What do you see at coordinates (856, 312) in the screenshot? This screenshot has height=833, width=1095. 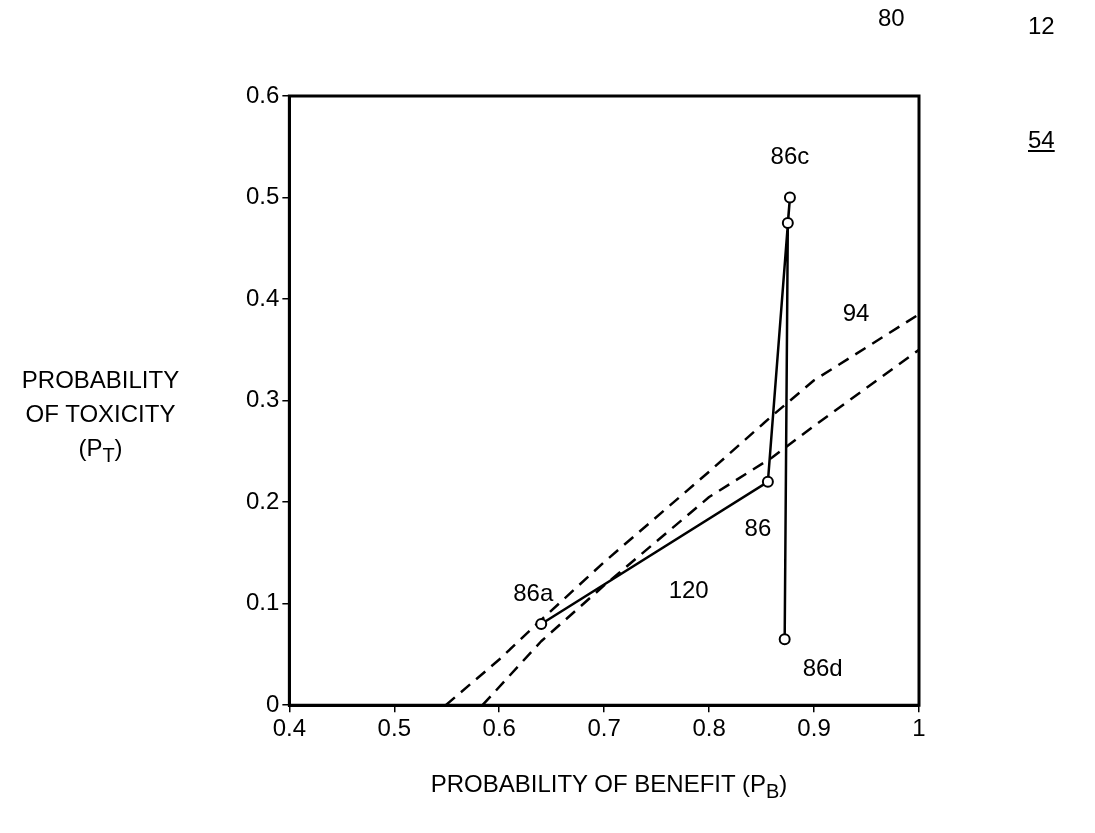 I see `annotation: 94` at bounding box center [856, 312].